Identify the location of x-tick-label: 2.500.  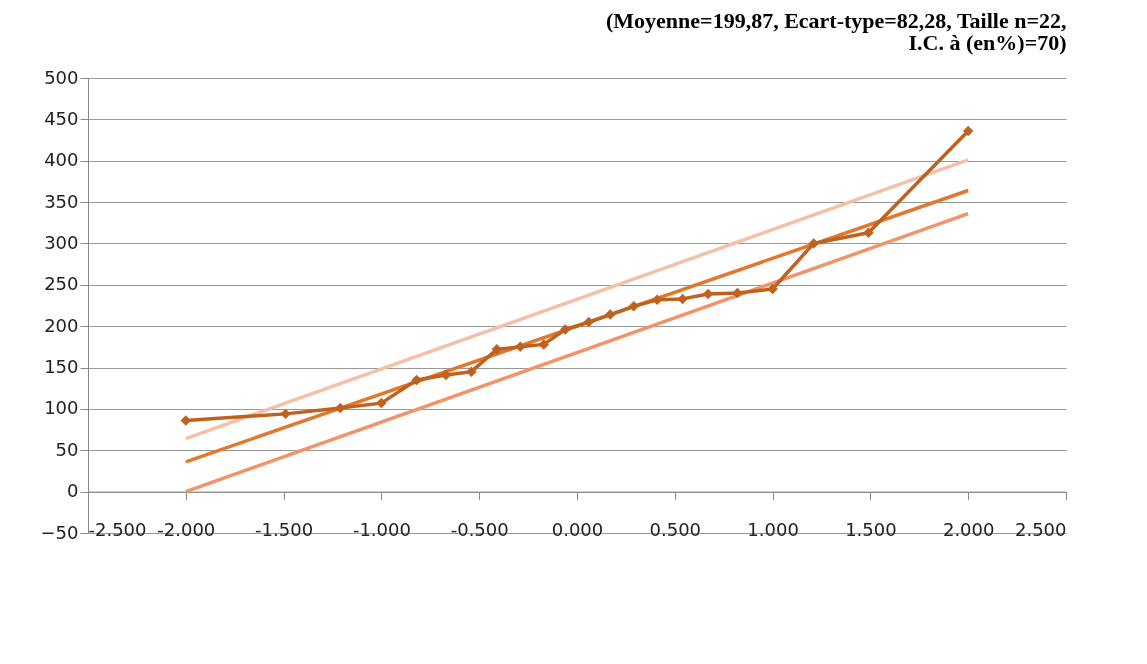
(1040, 530).